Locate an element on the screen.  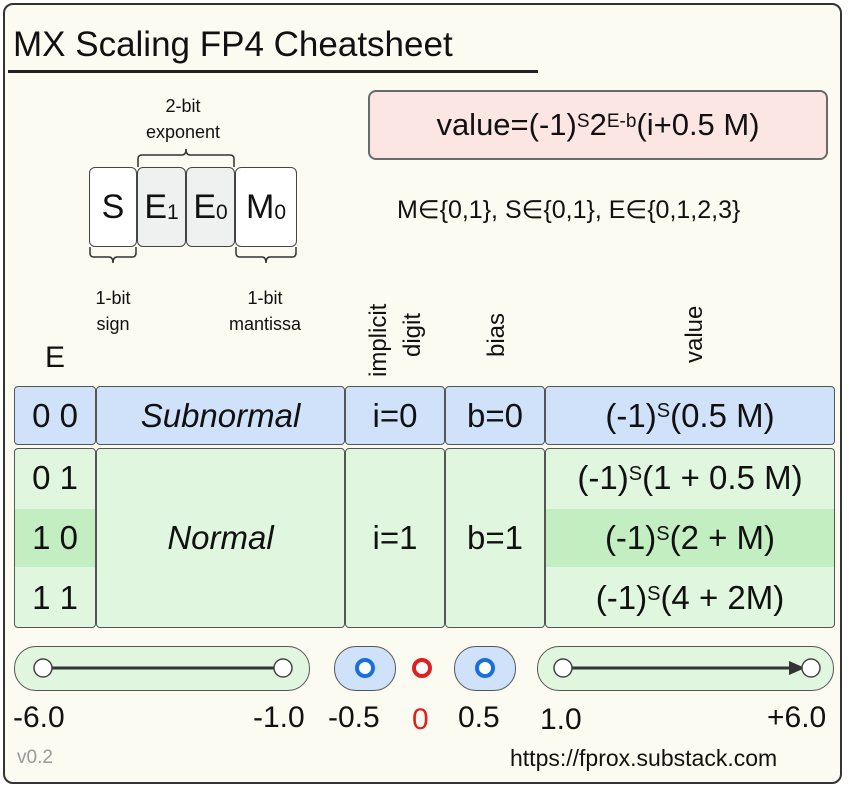
normal-value-row-3: (-1) S (4 + 2M) is located at coordinates (690, 598).